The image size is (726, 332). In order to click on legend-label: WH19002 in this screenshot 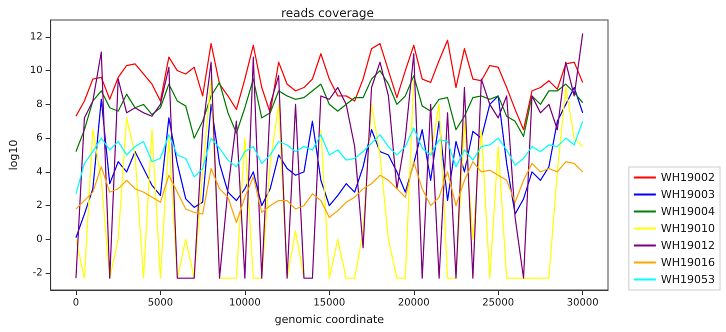, I will do `click(687, 177)`.